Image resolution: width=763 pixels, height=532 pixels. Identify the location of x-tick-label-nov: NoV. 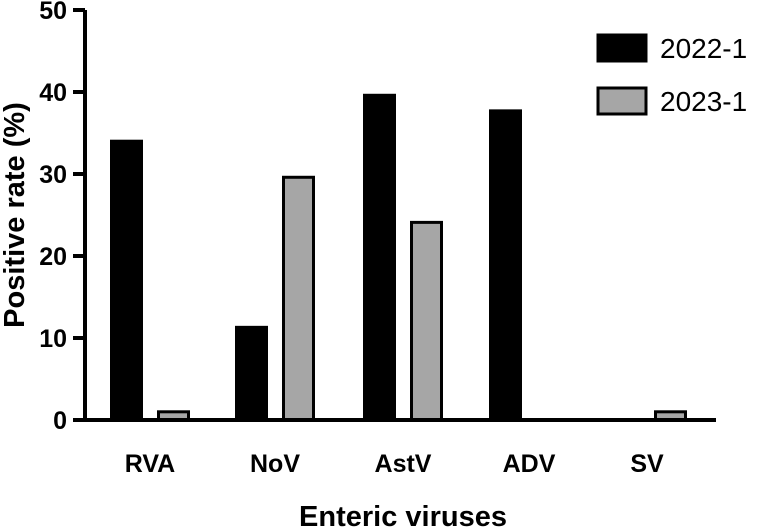
(275, 464).